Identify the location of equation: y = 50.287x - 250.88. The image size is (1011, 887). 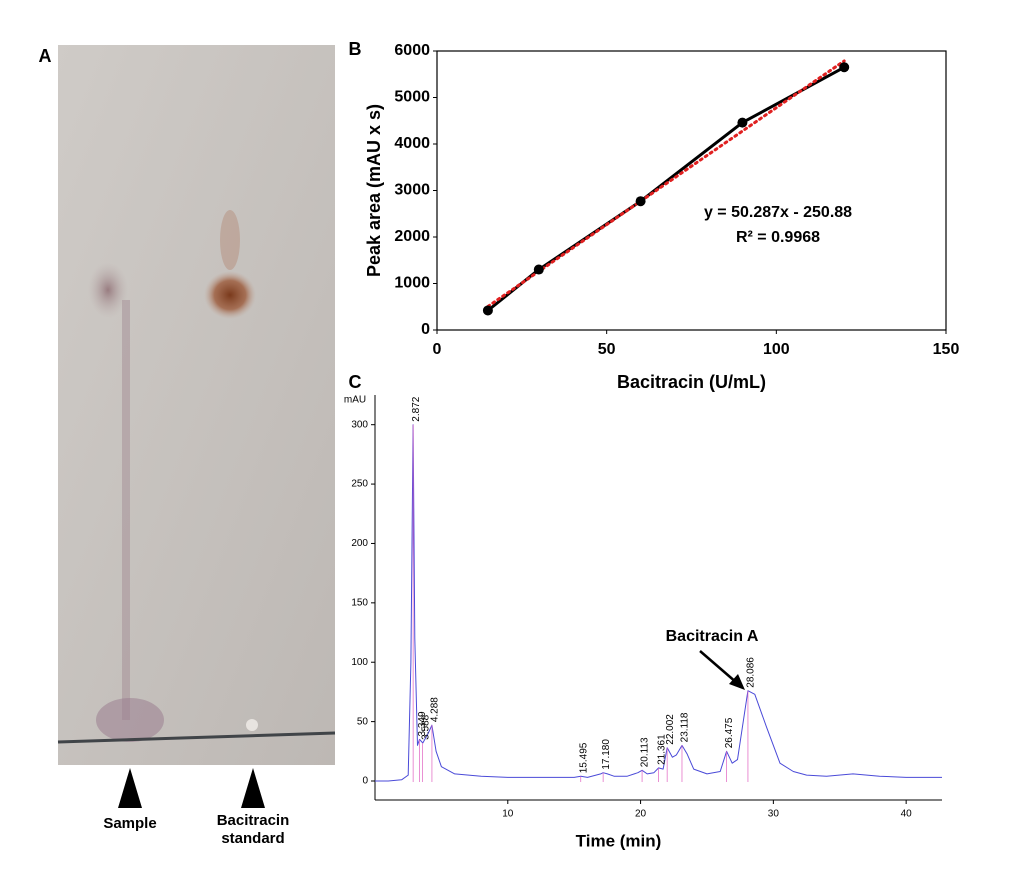
(778, 212).